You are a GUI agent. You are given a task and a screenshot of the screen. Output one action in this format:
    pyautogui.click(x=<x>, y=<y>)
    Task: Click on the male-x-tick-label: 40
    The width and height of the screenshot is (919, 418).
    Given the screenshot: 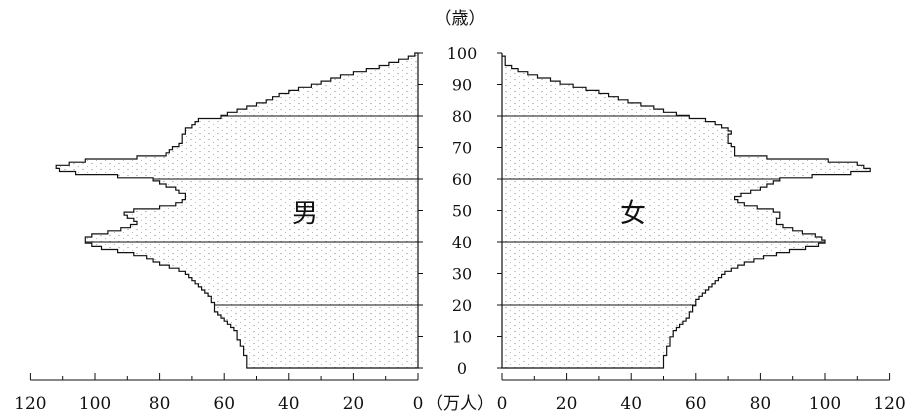 What is the action you would take?
    pyautogui.click(x=289, y=404)
    